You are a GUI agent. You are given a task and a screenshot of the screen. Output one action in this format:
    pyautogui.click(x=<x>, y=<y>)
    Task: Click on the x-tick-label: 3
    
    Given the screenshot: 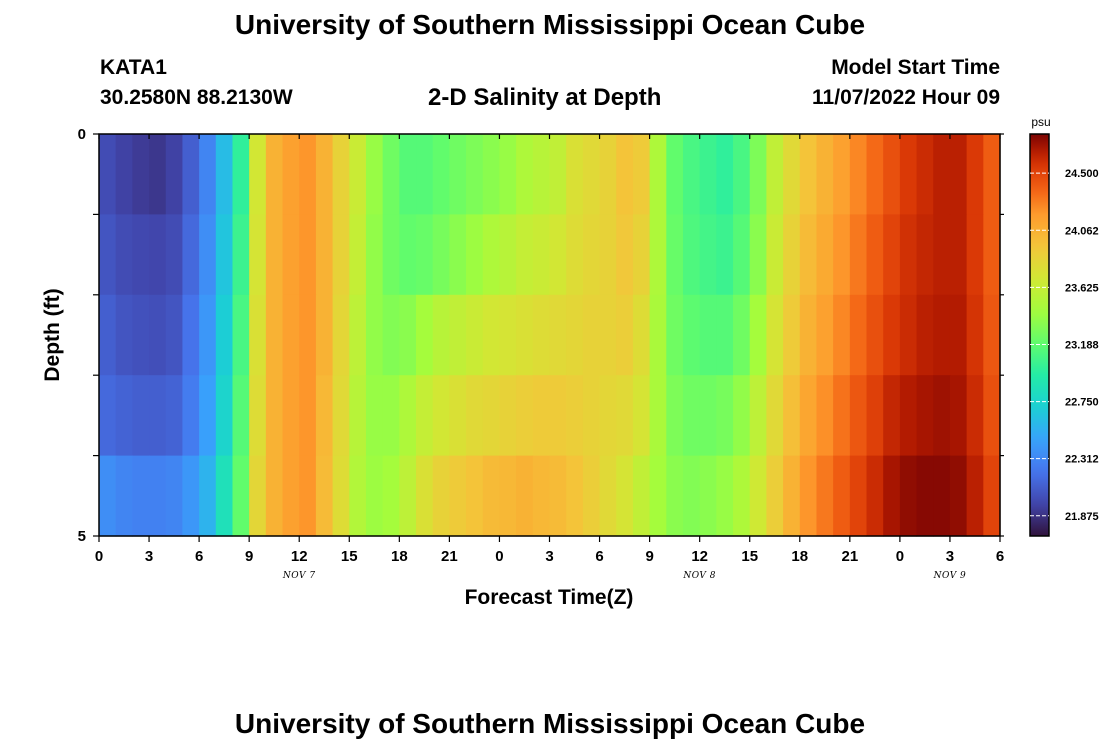 What is the action you would take?
    pyautogui.click(x=149, y=556)
    